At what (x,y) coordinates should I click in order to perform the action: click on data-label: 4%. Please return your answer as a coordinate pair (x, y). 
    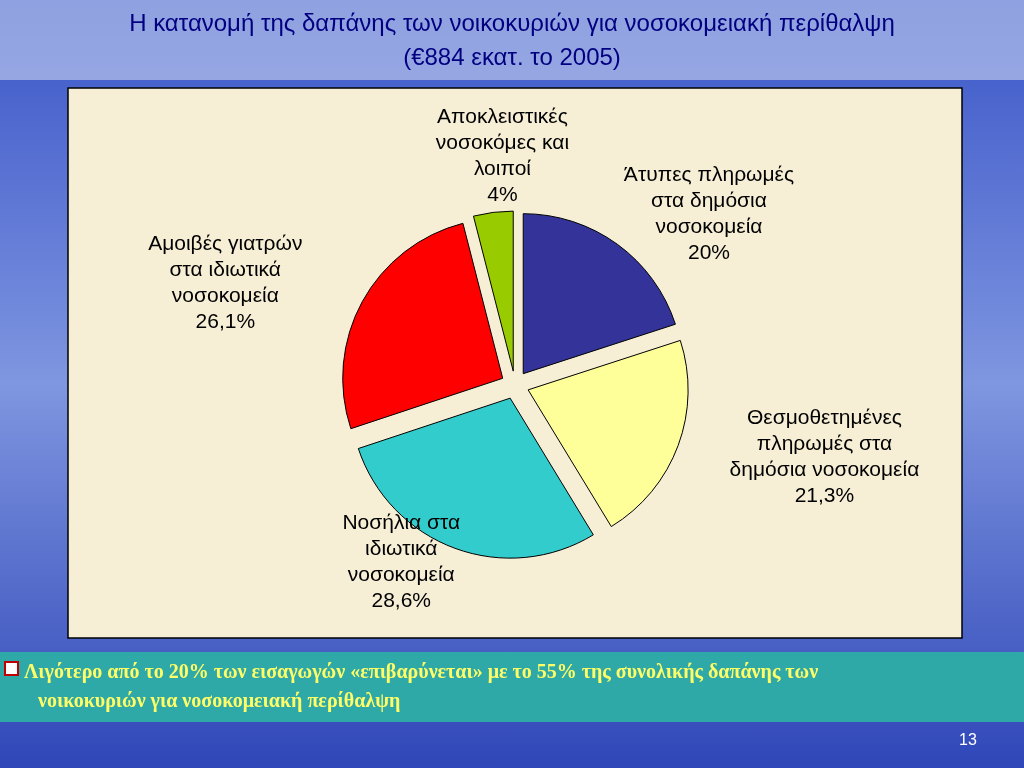
    Looking at the image, I should click on (502, 193).